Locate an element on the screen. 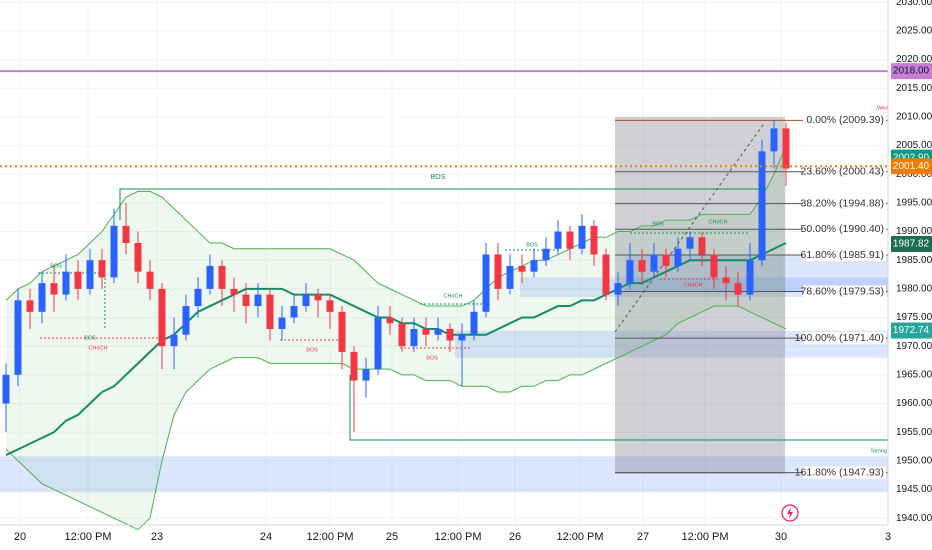 The width and height of the screenshot is (932, 550). y-tick-label: 2015.00 is located at coordinates (914, 88).